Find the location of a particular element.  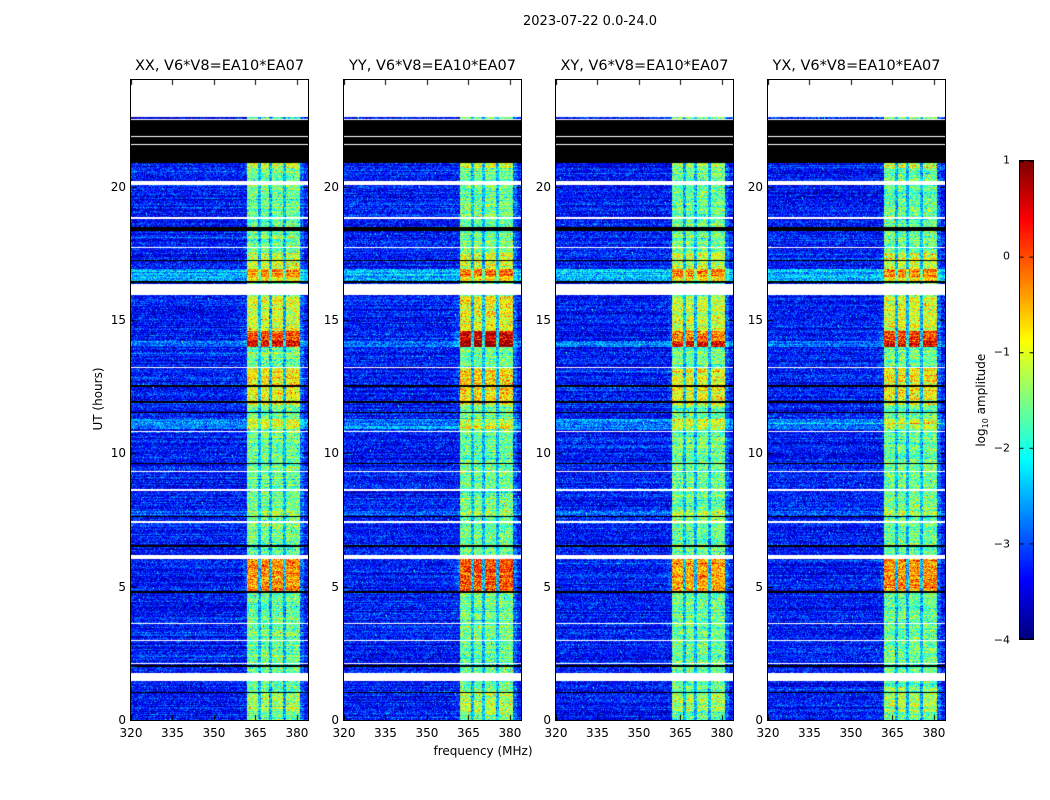

colorbar-tick-label: −4 is located at coordinates (1001, 640).